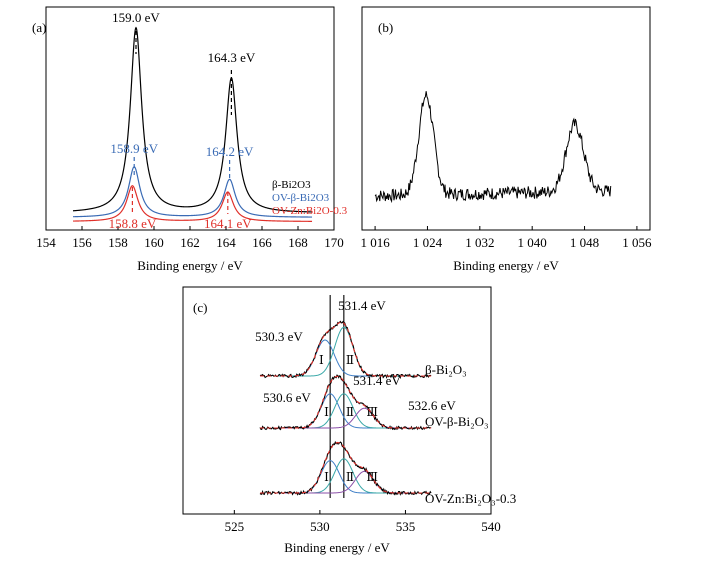 The image size is (701, 563). What do you see at coordinates (154, 242) in the screenshot?
I see `panel-a-tick-label: 160` at bounding box center [154, 242].